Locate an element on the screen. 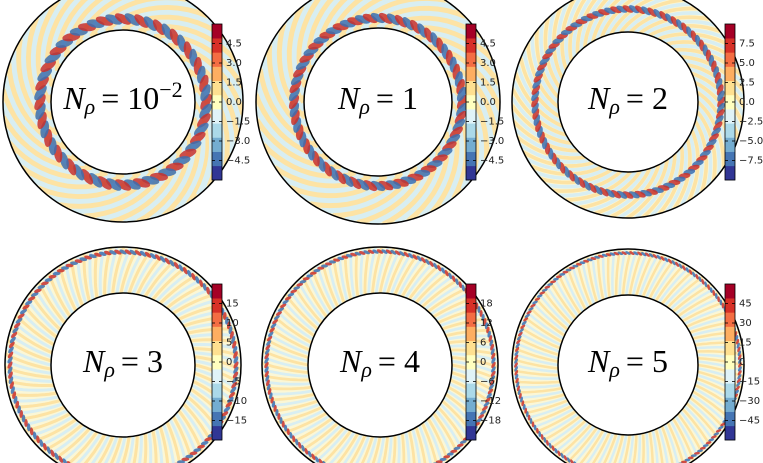 Image resolution: width=763 pixels, height=463 pixels. panel-label: Nρ = 5 is located at coordinates (627, 362).